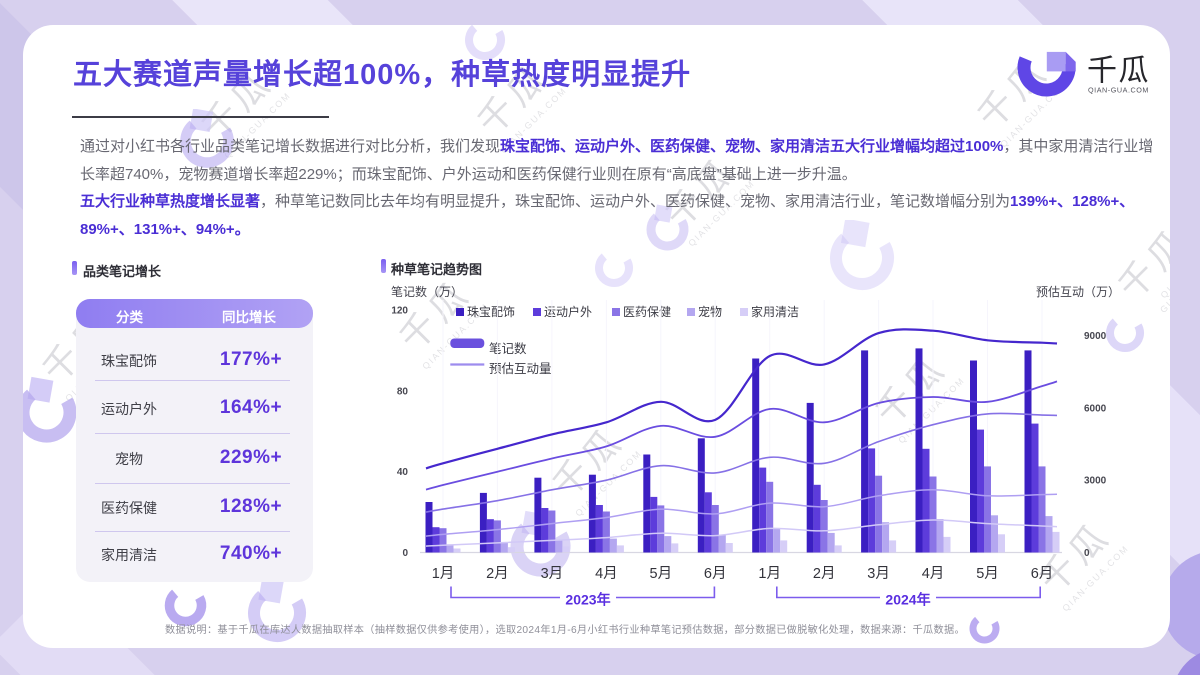 This screenshot has width=1200, height=675. I want to click on svg-text: 千瓜, so click(1118, 71).